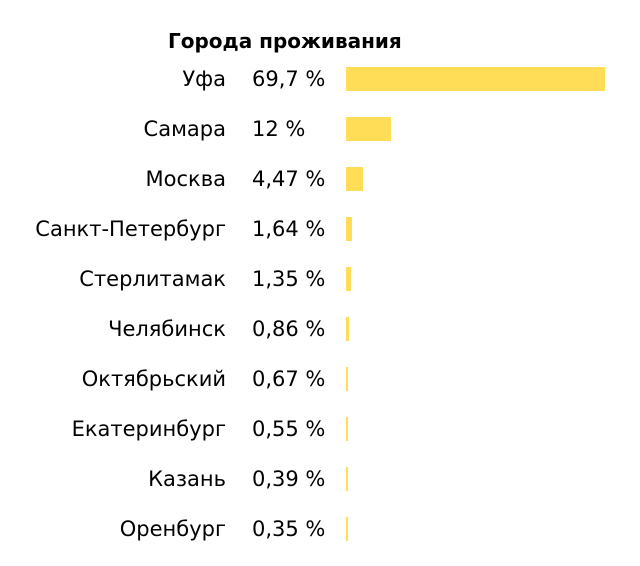 This screenshot has height=566, width=640. I want to click on bar-row: Москва 4,47 %, so click(320, 179).